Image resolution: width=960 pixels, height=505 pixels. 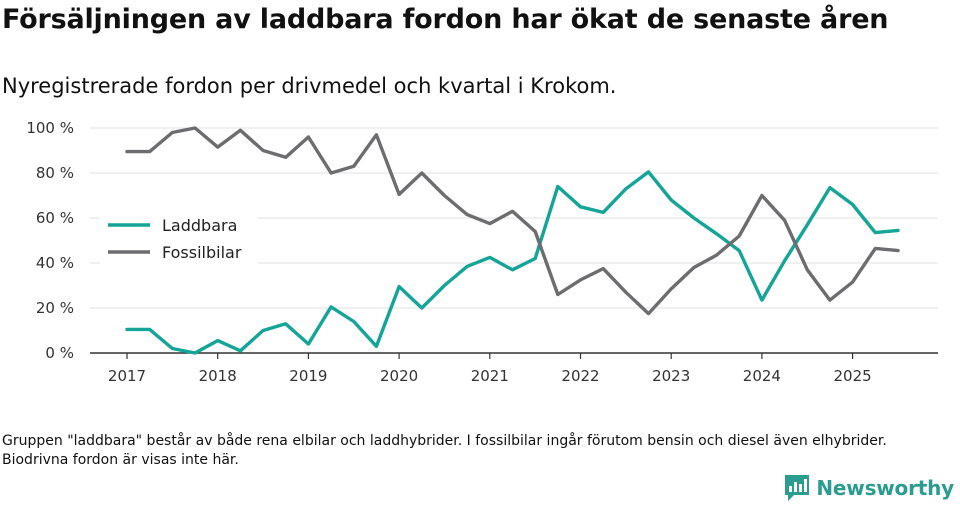 I want to click on chart-legend: Laddbara Fossilbilar, so click(x=179, y=239).